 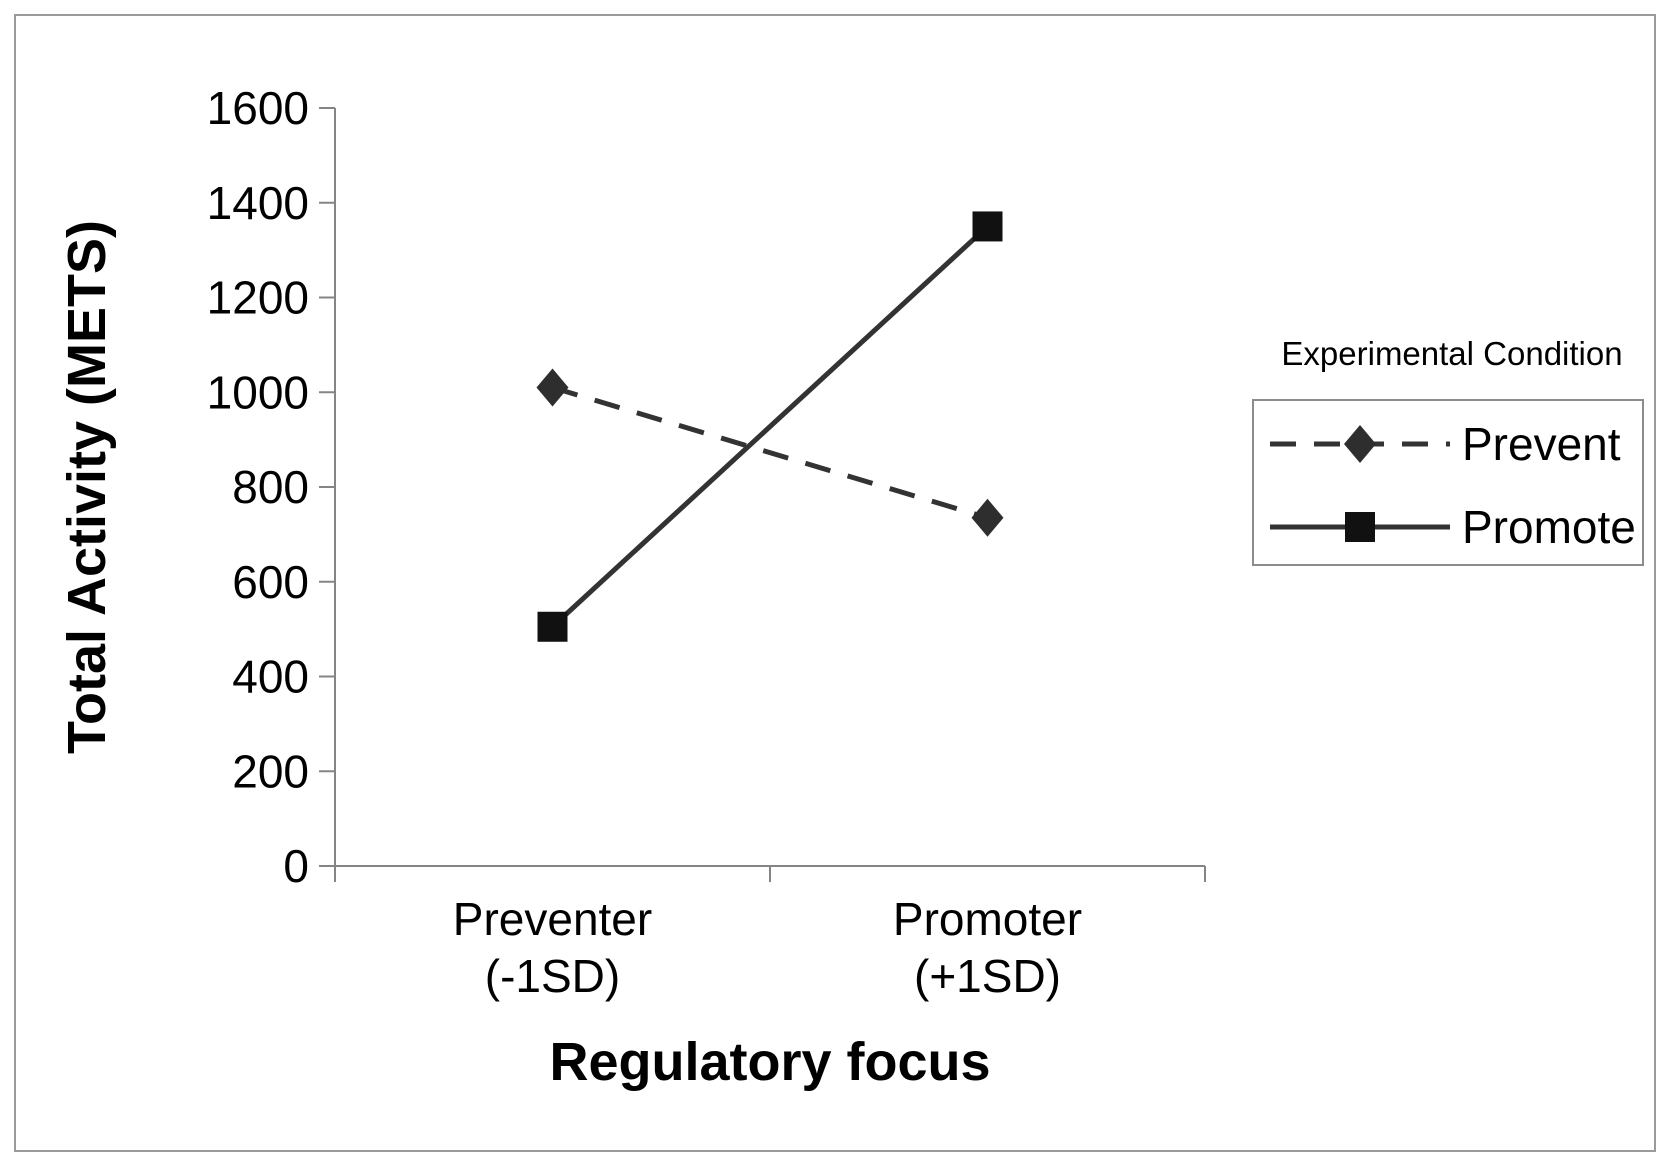 I want to click on y-tick-label: 1400, so click(x=258, y=203).